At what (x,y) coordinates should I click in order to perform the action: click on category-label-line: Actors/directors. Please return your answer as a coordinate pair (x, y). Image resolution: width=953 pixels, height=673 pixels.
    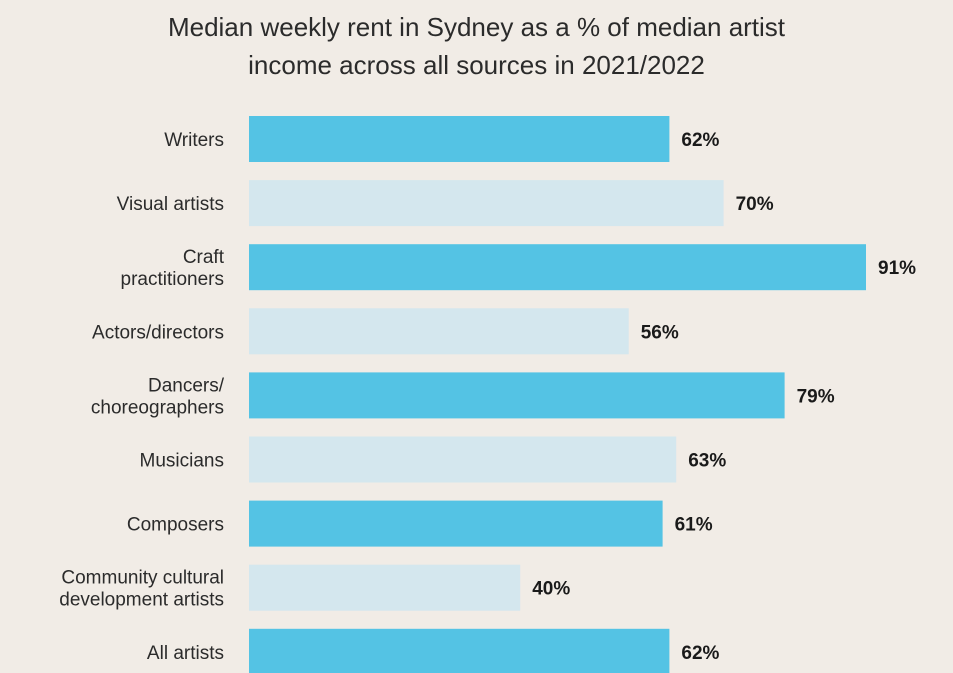
    Looking at the image, I should click on (158, 332).